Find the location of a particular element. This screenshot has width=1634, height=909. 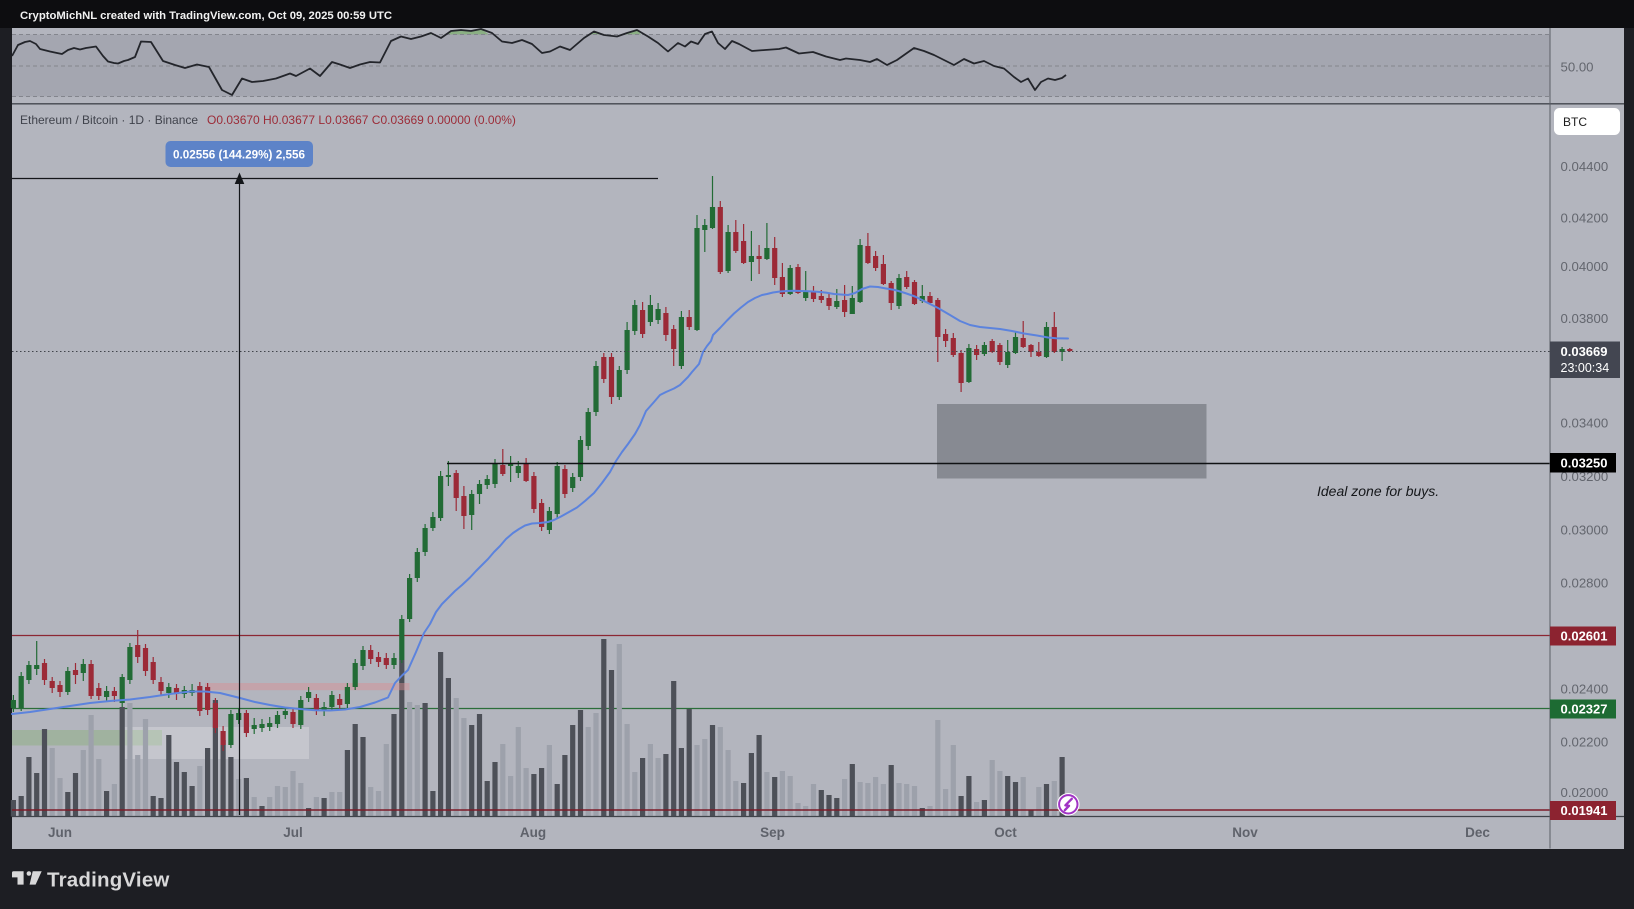

svg-text:Ethereum / Bitcoin · 1D · Bina: Ethereum / Bitcoin · 1D · Binance is located at coordinates (109, 120).